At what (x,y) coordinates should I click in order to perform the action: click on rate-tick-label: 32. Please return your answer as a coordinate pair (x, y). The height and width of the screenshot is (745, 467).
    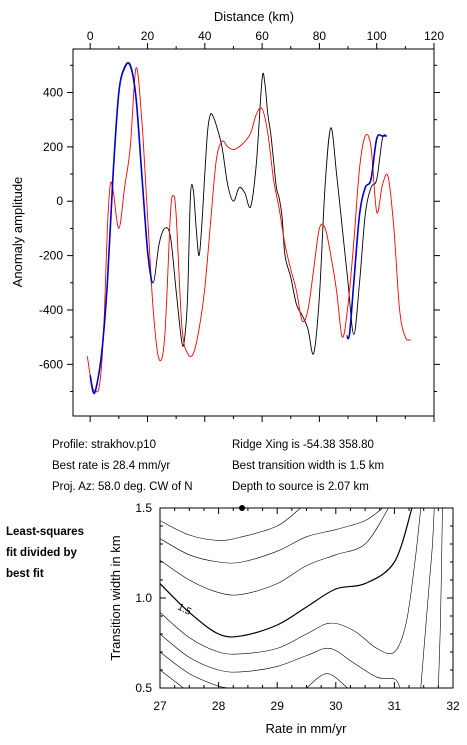
    Looking at the image, I should click on (453, 706).